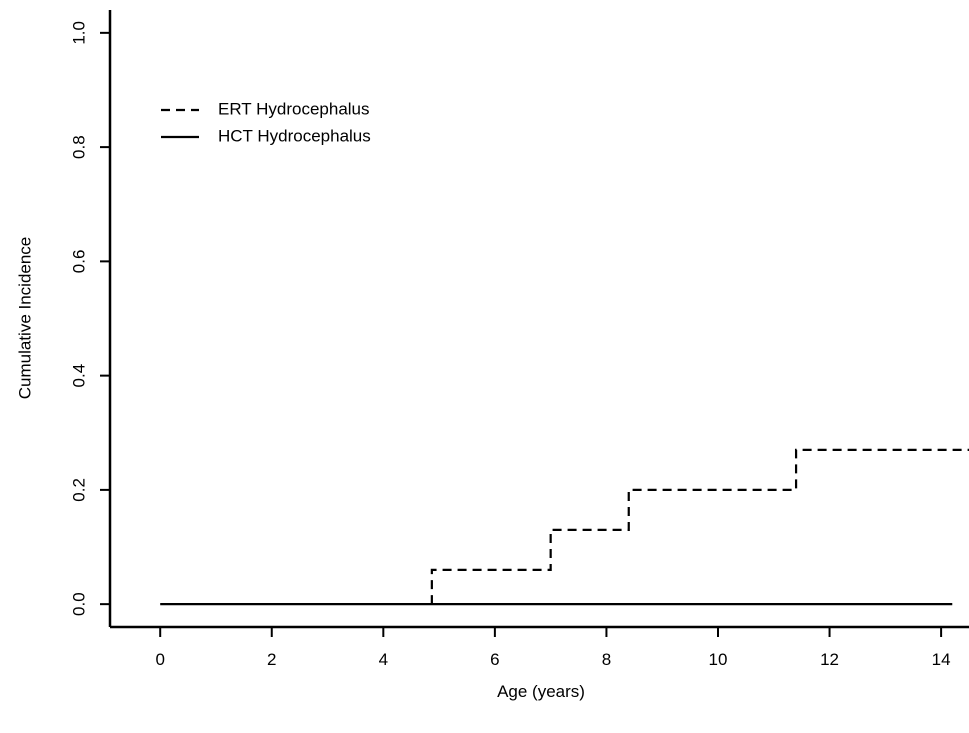  What do you see at coordinates (78, 604) in the screenshot?
I see `y-tick-label: 0.0` at bounding box center [78, 604].